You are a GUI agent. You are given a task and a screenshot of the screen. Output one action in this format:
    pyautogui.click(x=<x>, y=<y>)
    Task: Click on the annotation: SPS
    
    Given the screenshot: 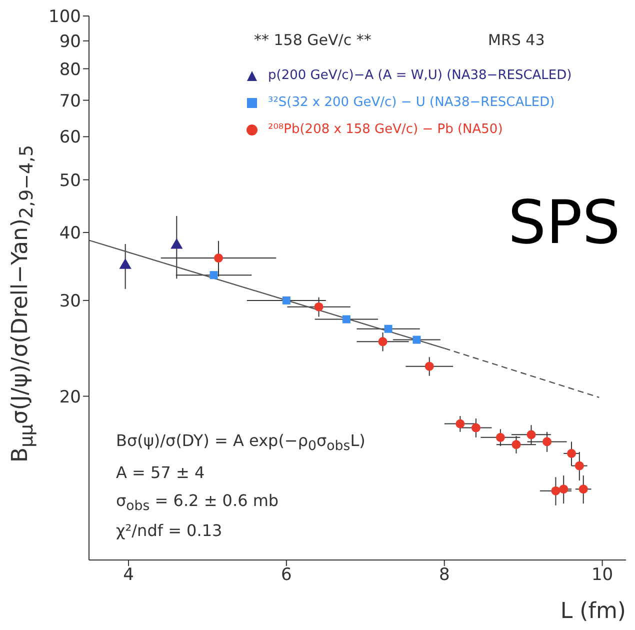 What is the action you would take?
    pyautogui.click(x=564, y=223)
    